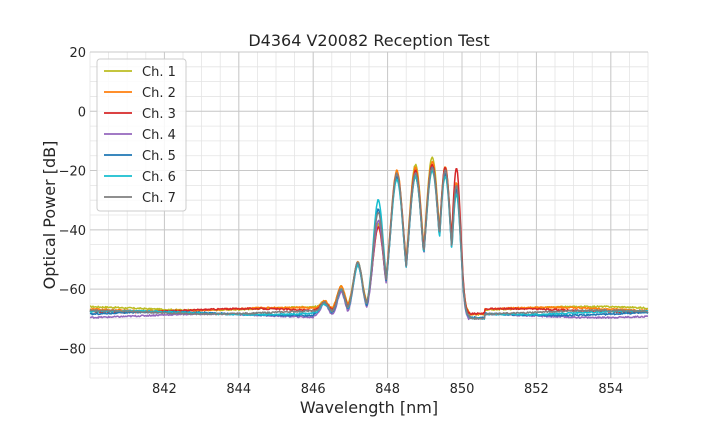 The image size is (720, 432). What do you see at coordinates (313, 389) in the screenshot?
I see `x-tick-label: 846` at bounding box center [313, 389].